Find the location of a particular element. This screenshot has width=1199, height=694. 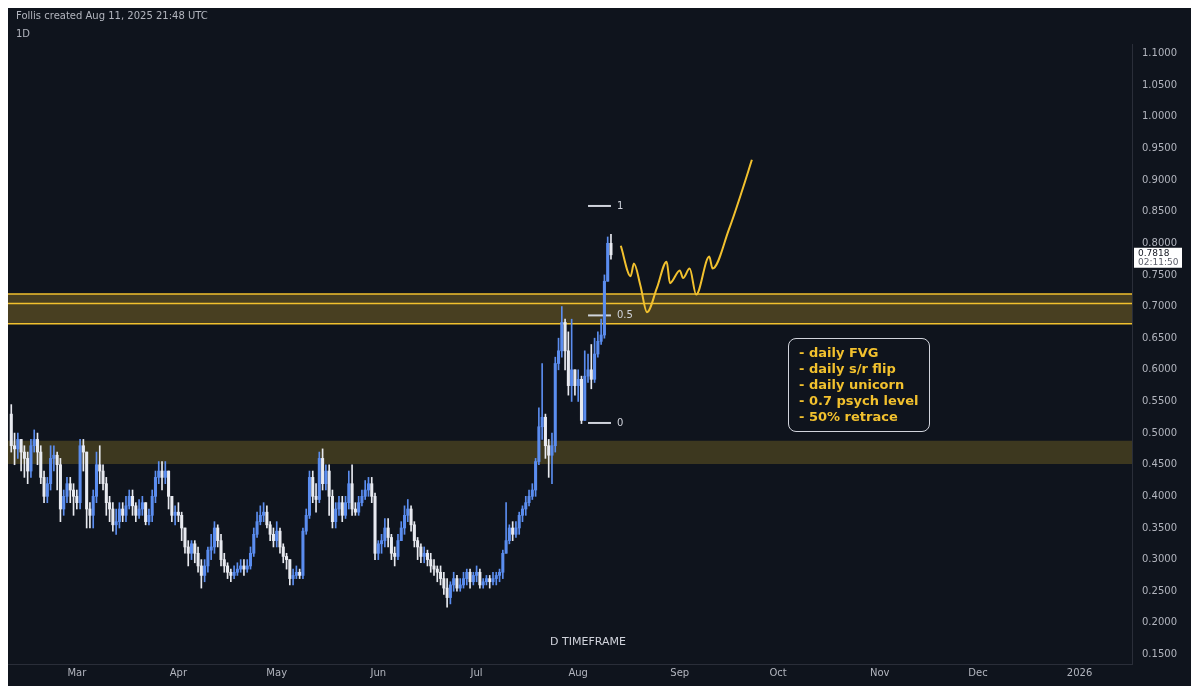

x-tick-label: May is located at coordinates (277, 672).